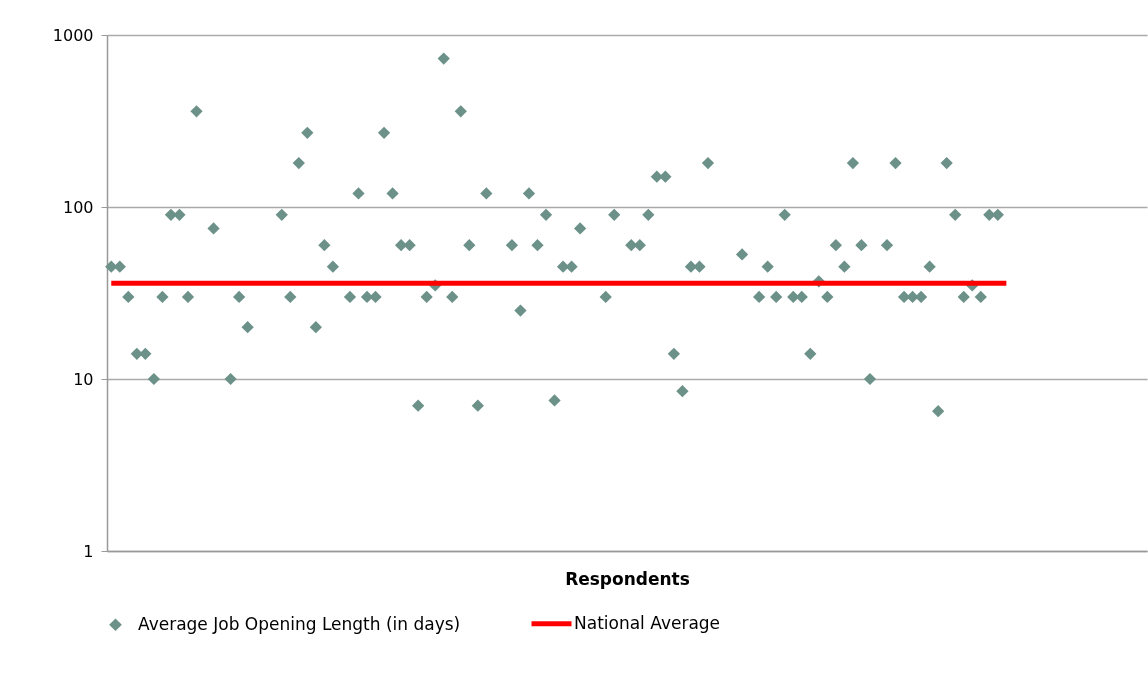  What do you see at coordinates (73, 35) in the screenshot?
I see `y-tick-label: 1000` at bounding box center [73, 35].